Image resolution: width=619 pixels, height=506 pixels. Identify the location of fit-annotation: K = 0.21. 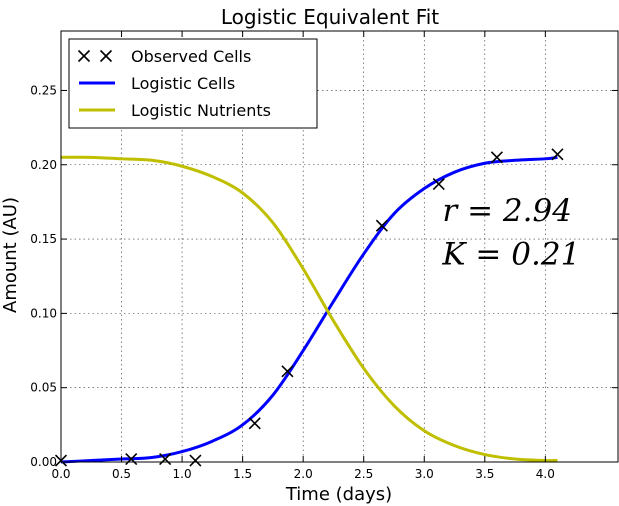
(510, 254).